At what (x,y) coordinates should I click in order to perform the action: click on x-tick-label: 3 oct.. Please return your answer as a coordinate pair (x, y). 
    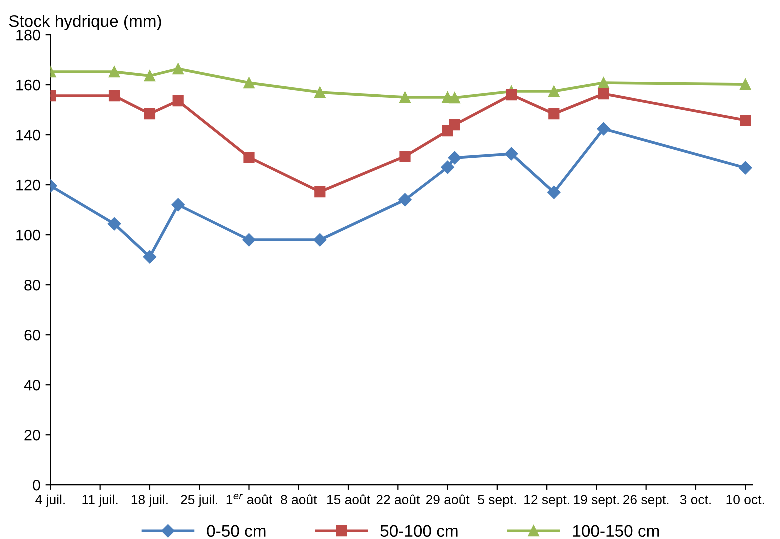
    Looking at the image, I should click on (695, 500).